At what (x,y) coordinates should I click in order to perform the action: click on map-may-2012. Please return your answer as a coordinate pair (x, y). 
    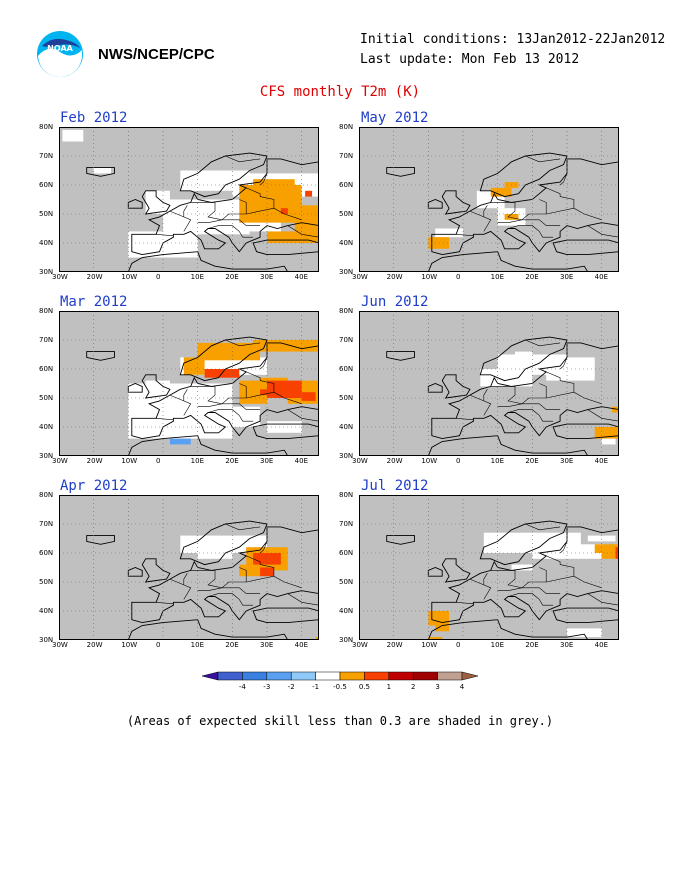
    Looking at the image, I should click on (489, 199).